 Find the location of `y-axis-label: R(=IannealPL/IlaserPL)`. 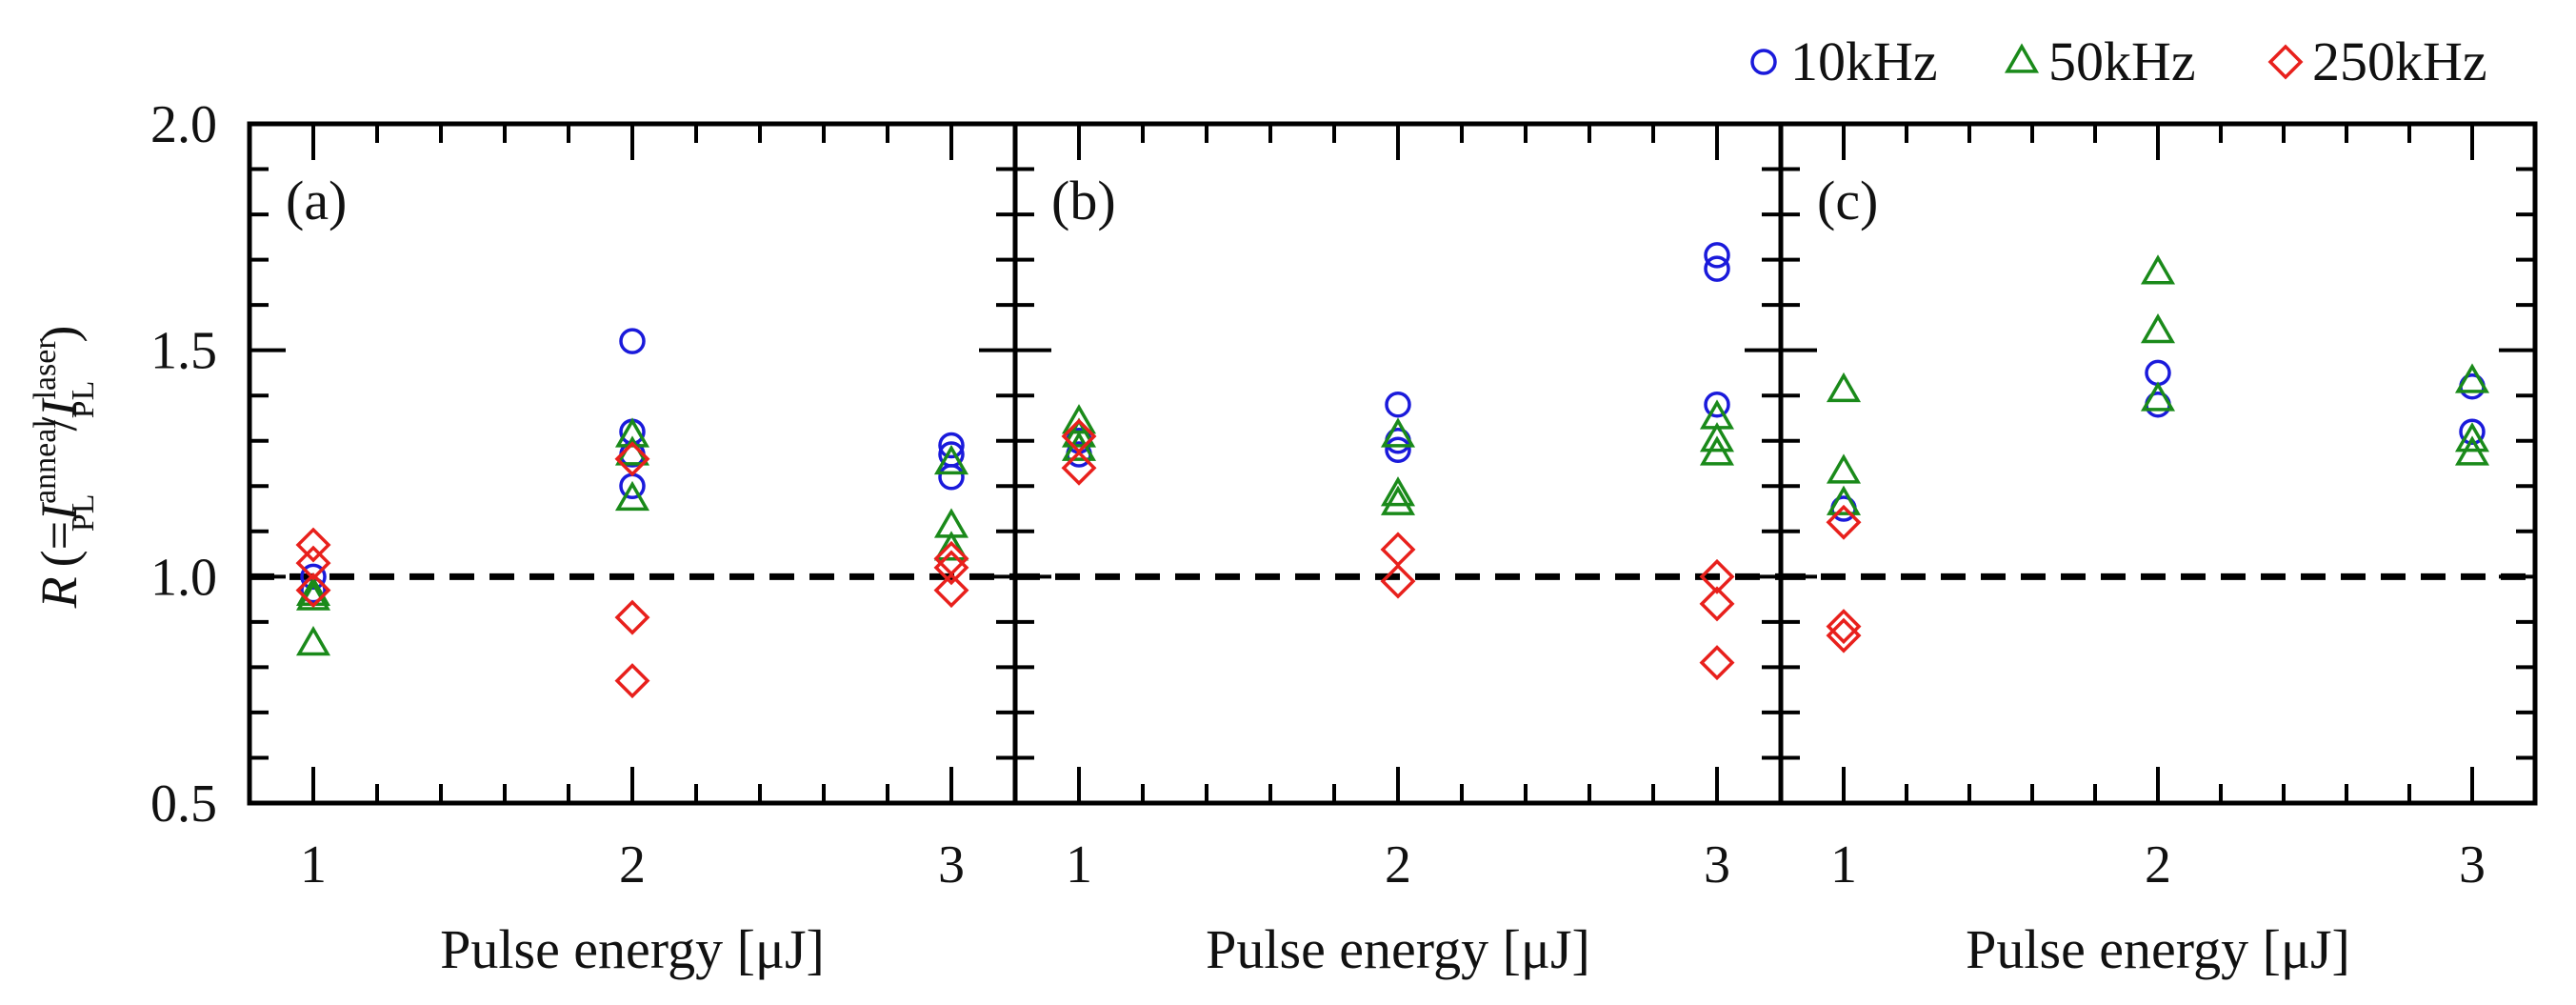

y-axis-label: R(=IannealPL/IlaserPL) is located at coordinates (64, 468).